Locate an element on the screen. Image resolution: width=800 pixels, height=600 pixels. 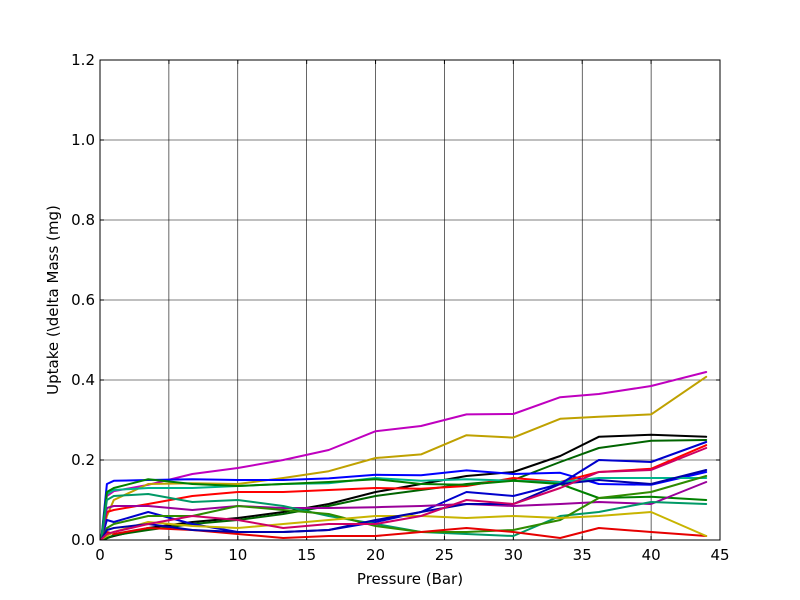
y-tick-label: 0.8 is located at coordinates (83, 220).